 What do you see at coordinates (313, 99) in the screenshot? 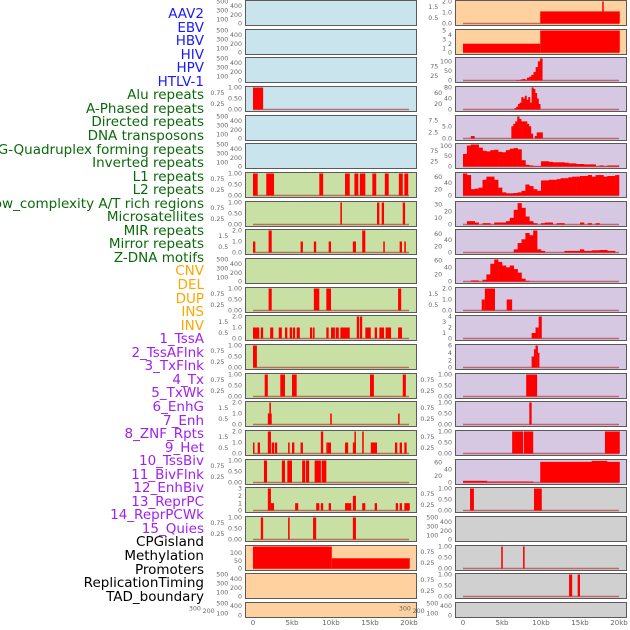
I see `left-panel: 0.00 0.25 0.50 0.75 1.00` at bounding box center [313, 99].